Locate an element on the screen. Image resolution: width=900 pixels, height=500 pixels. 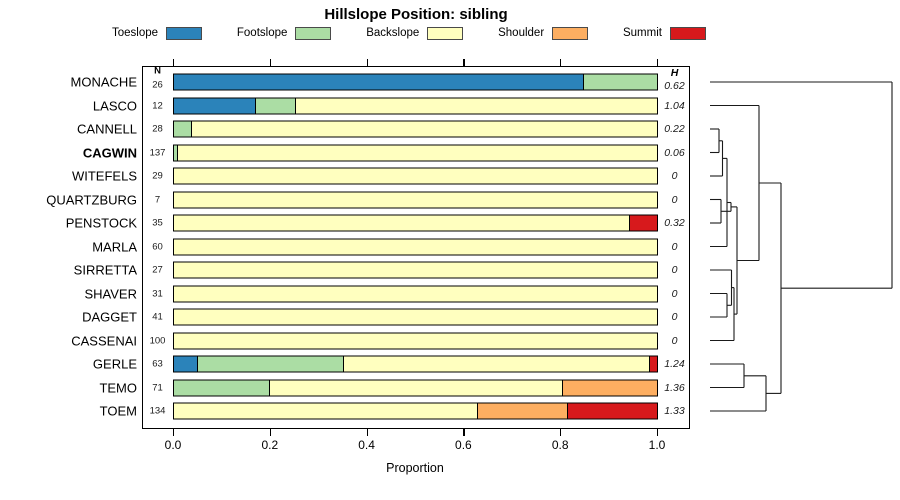
legend-item-shoulder: Shoulder is located at coordinates (543, 33).